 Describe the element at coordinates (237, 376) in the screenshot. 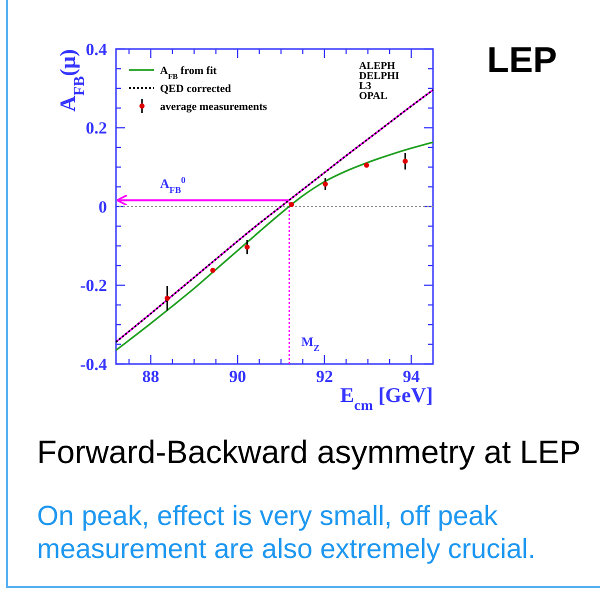

I see `x-tick-label: 90` at that location.